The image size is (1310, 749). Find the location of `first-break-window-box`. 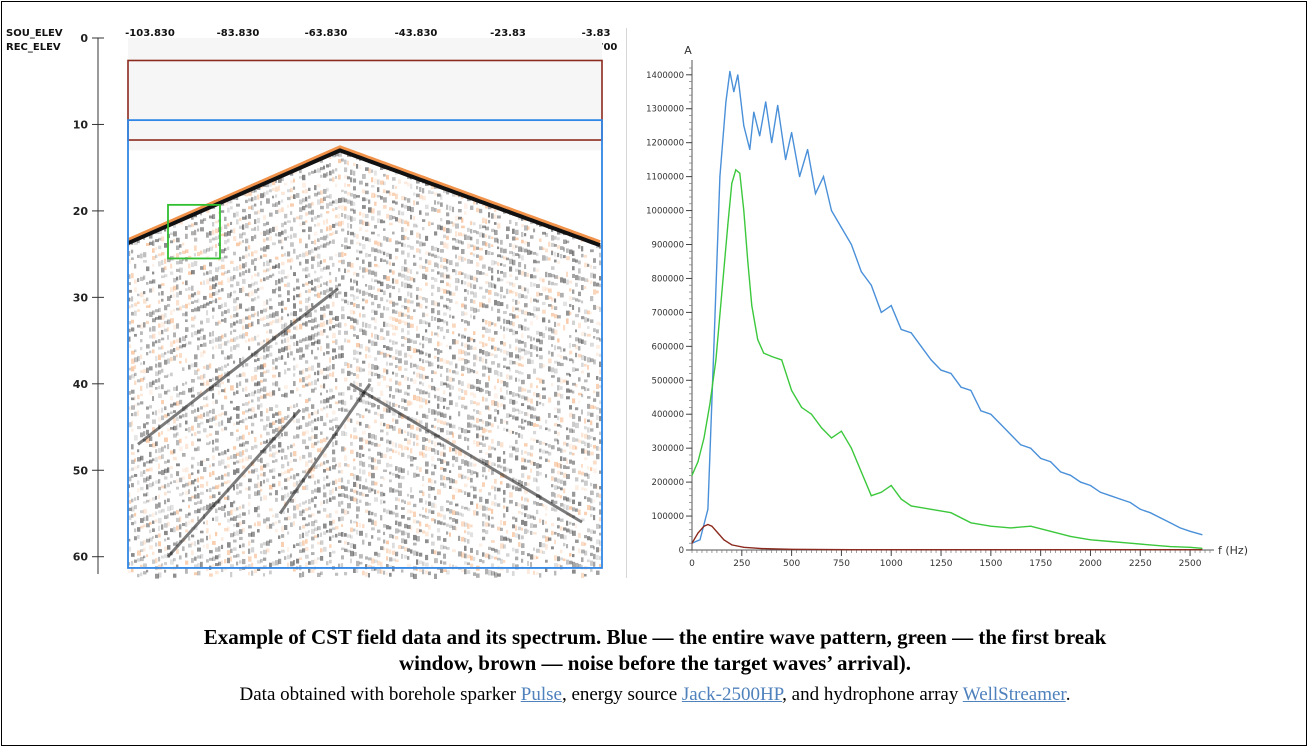

first-break-window-box is located at coordinates (194, 231).